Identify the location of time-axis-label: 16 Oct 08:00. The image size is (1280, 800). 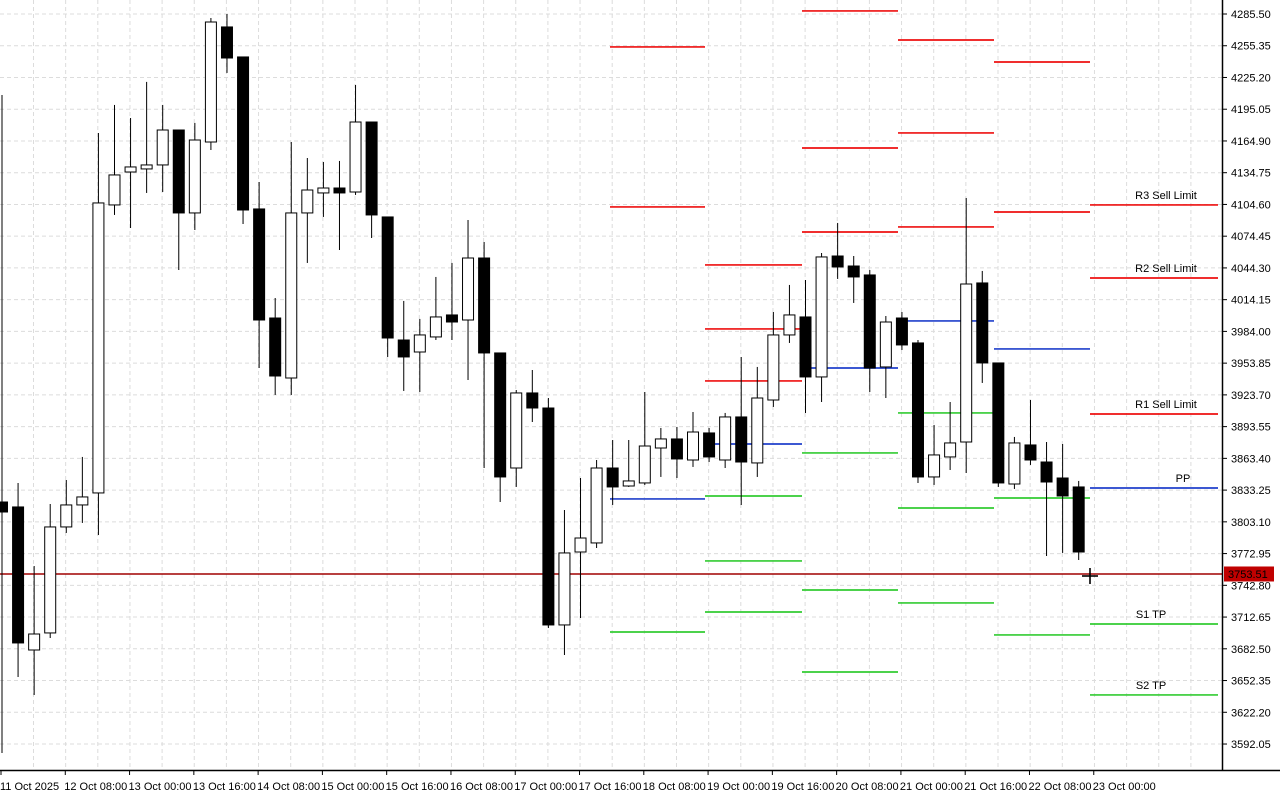
(481, 787).